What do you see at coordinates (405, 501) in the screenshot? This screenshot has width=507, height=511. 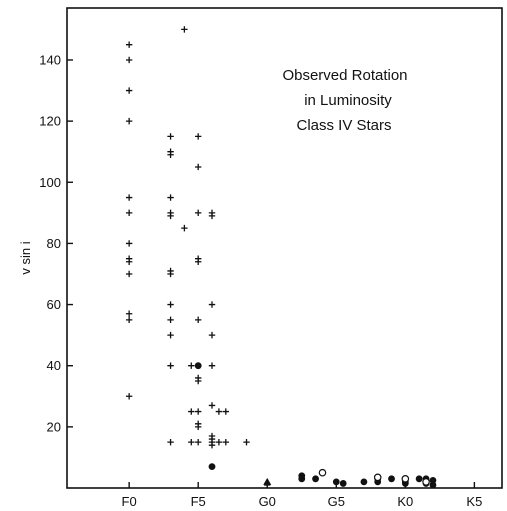 I see `x-tick-label: K0` at bounding box center [405, 501].